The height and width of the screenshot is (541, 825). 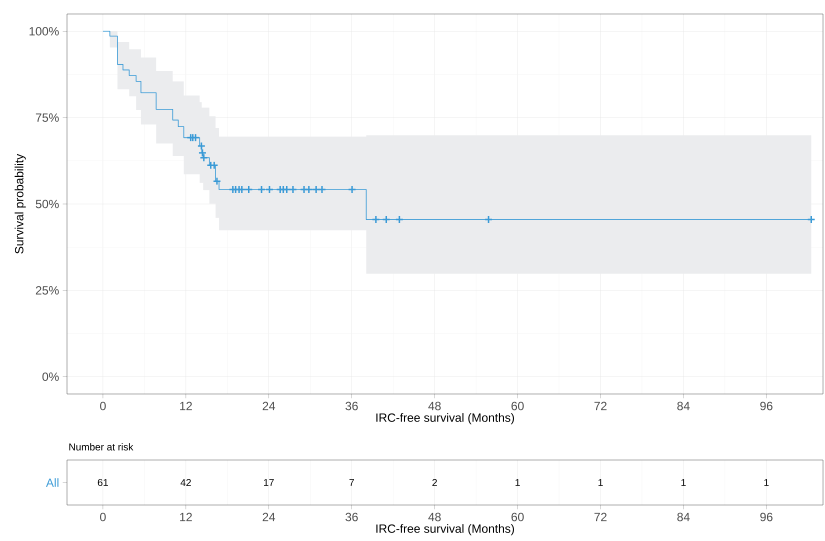 What do you see at coordinates (47, 204) in the screenshot?
I see `y-tick-label: 50%` at bounding box center [47, 204].